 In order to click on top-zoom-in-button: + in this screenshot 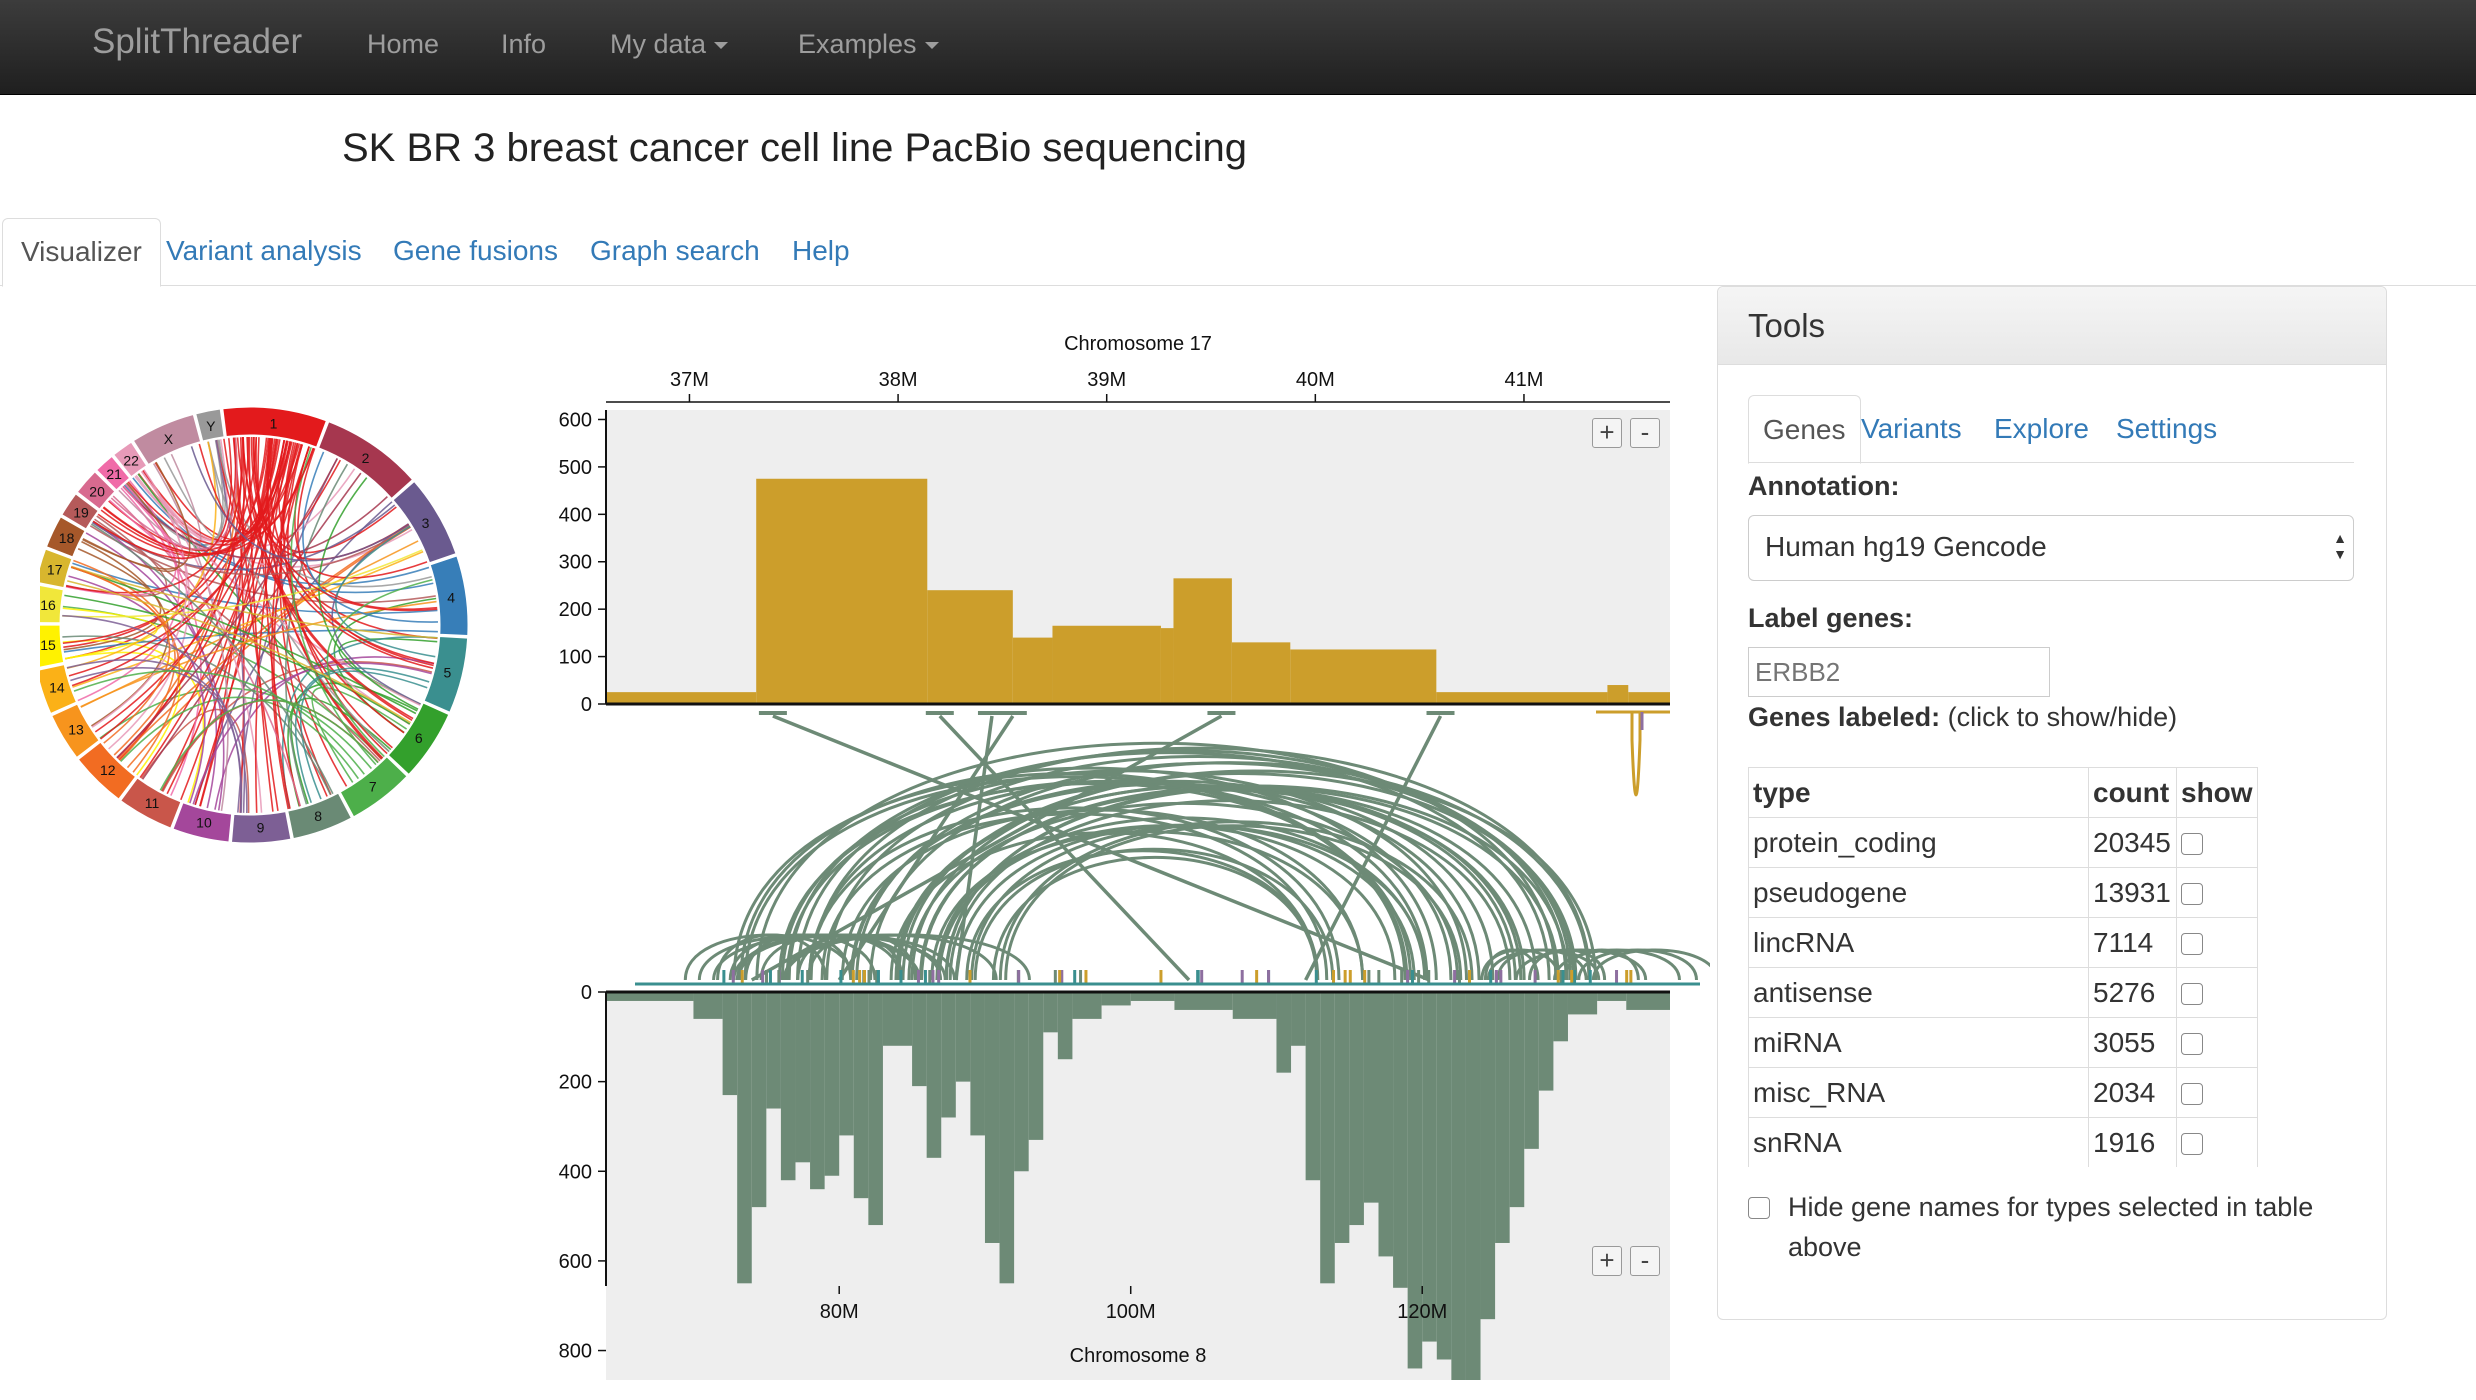, I will do `click(1607, 433)`.